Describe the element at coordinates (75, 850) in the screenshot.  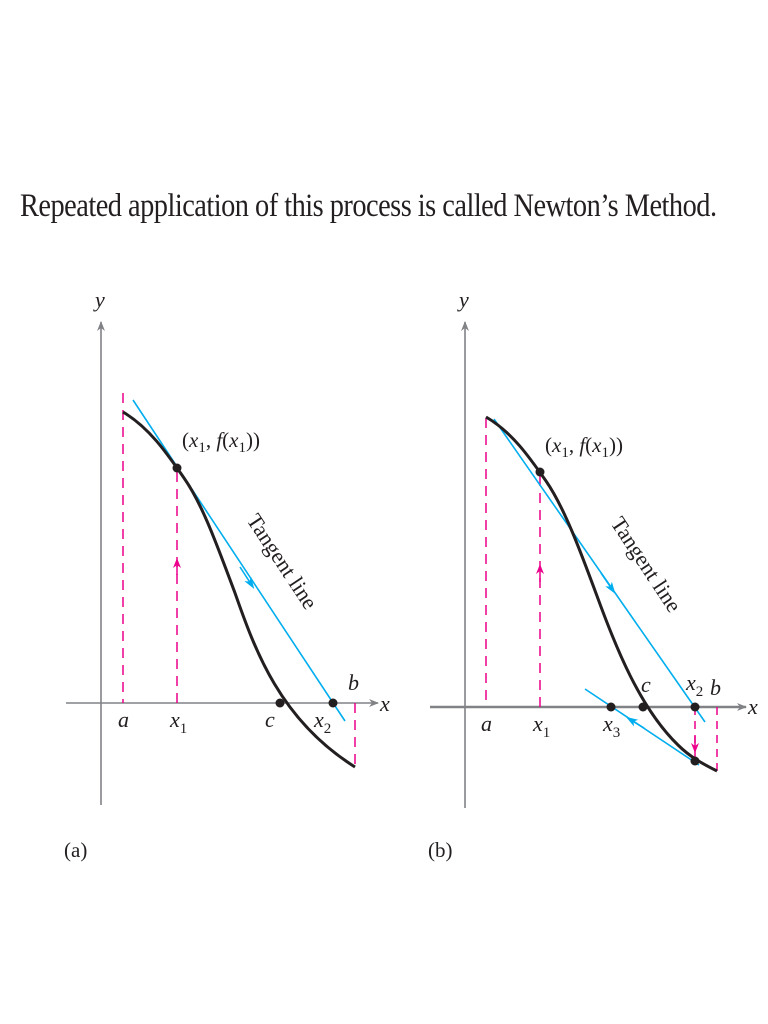
I see `caption-a: (a)` at that location.